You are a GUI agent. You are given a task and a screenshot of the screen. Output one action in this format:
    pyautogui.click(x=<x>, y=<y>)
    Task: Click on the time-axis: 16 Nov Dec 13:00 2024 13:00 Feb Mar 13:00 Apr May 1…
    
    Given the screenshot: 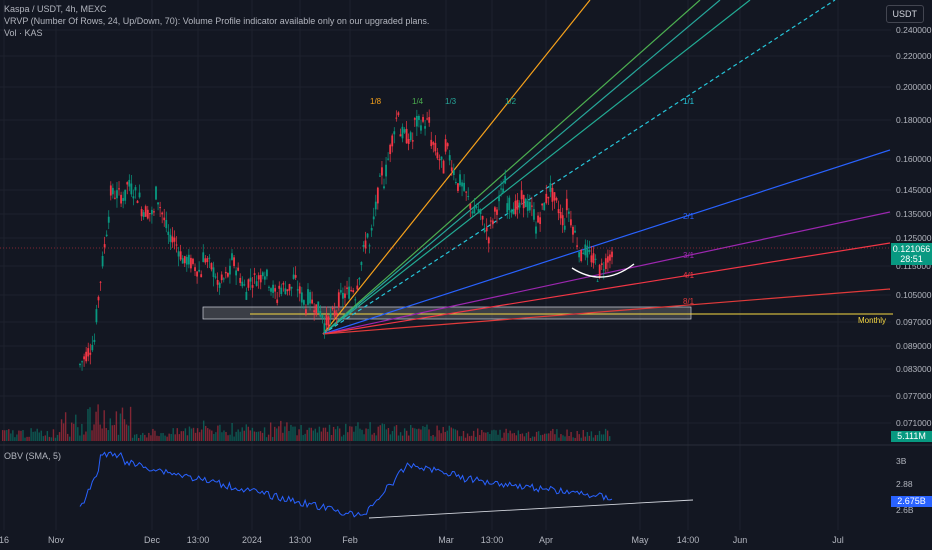 What is the action you would take?
    pyautogui.click(x=422, y=540)
    